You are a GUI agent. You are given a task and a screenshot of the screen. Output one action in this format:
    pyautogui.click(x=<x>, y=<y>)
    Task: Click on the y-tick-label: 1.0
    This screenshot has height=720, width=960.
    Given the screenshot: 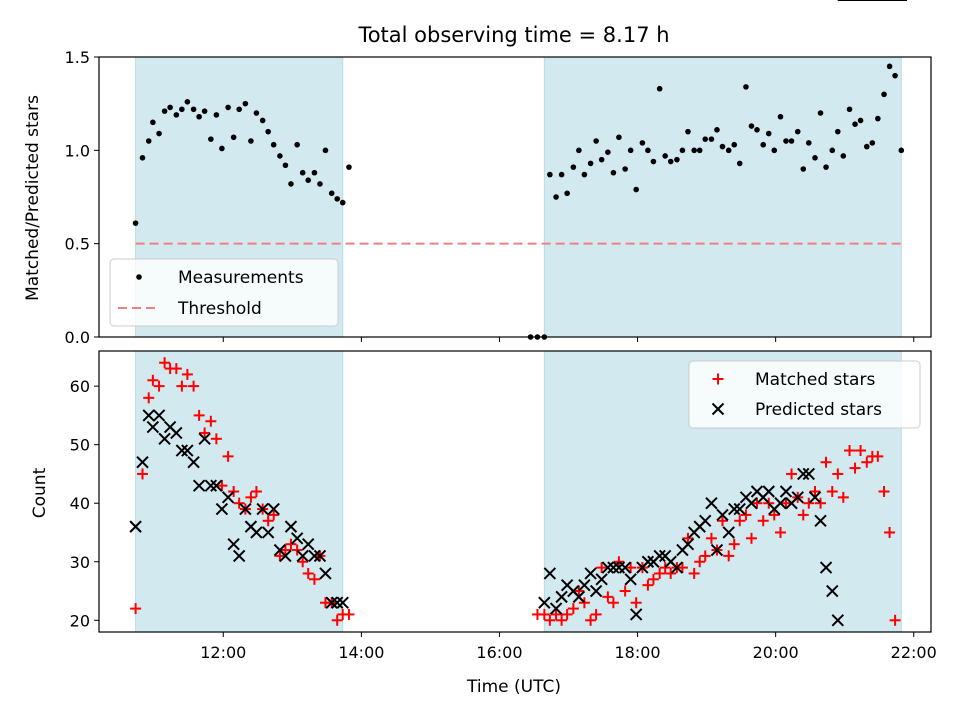 What is the action you would take?
    pyautogui.click(x=77, y=150)
    